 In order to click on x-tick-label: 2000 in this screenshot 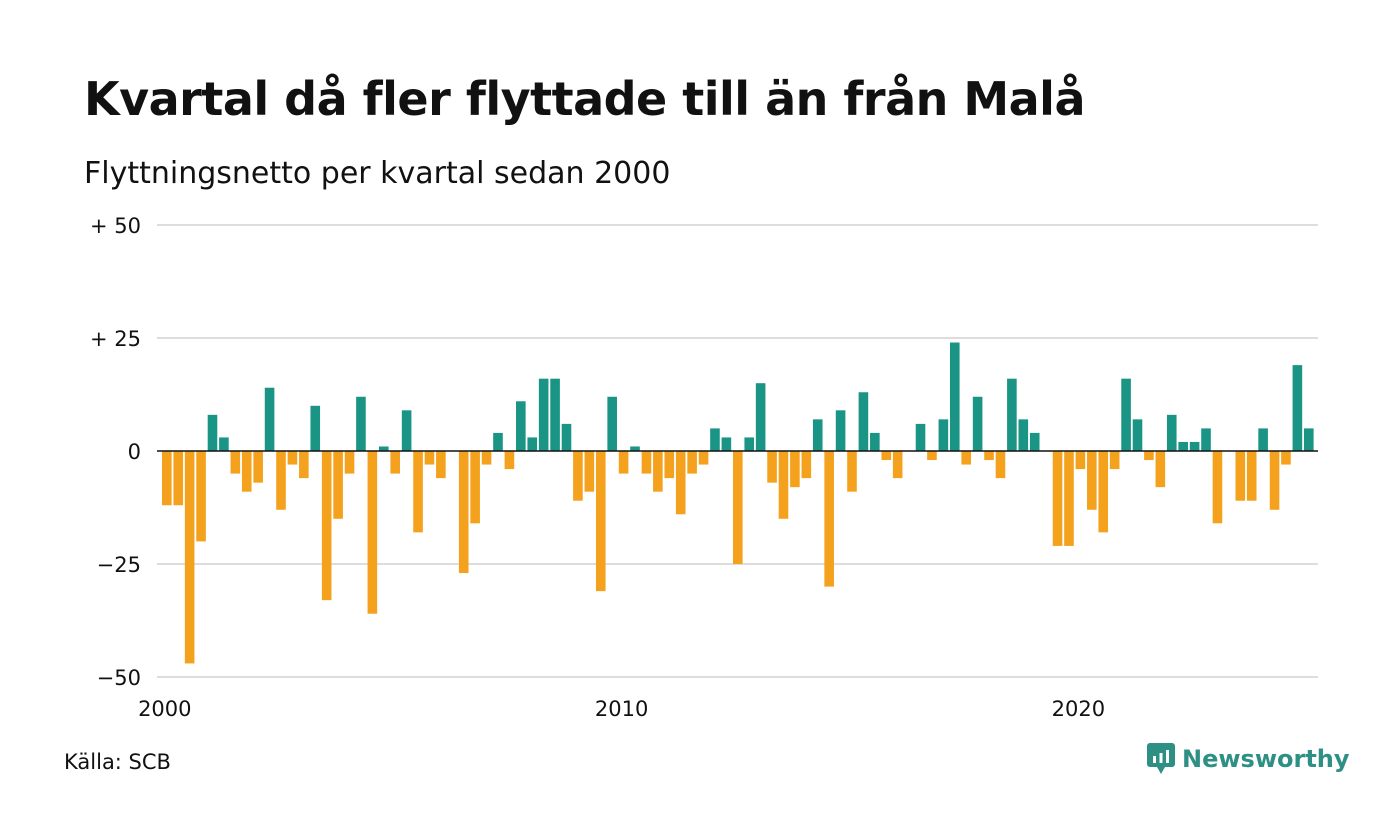, I will do `click(164, 709)`.